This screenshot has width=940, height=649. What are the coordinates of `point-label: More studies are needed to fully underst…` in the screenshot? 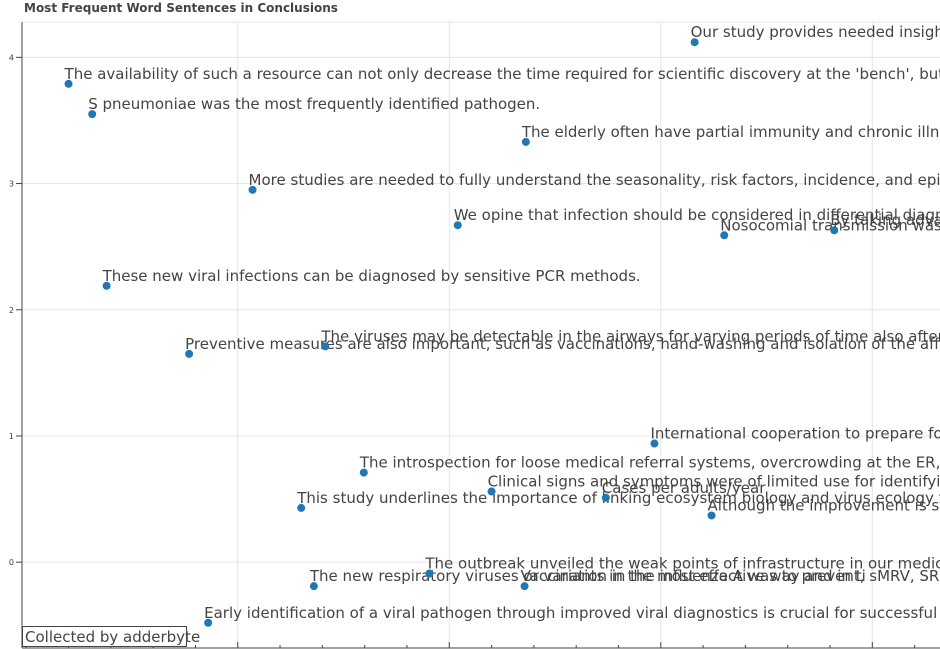 It's located at (594, 180).